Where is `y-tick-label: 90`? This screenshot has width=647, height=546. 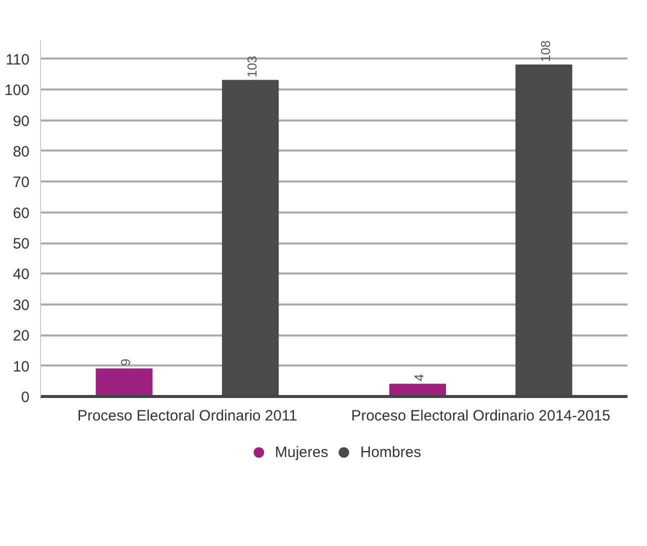 y-tick-label: 90 is located at coordinates (21, 121).